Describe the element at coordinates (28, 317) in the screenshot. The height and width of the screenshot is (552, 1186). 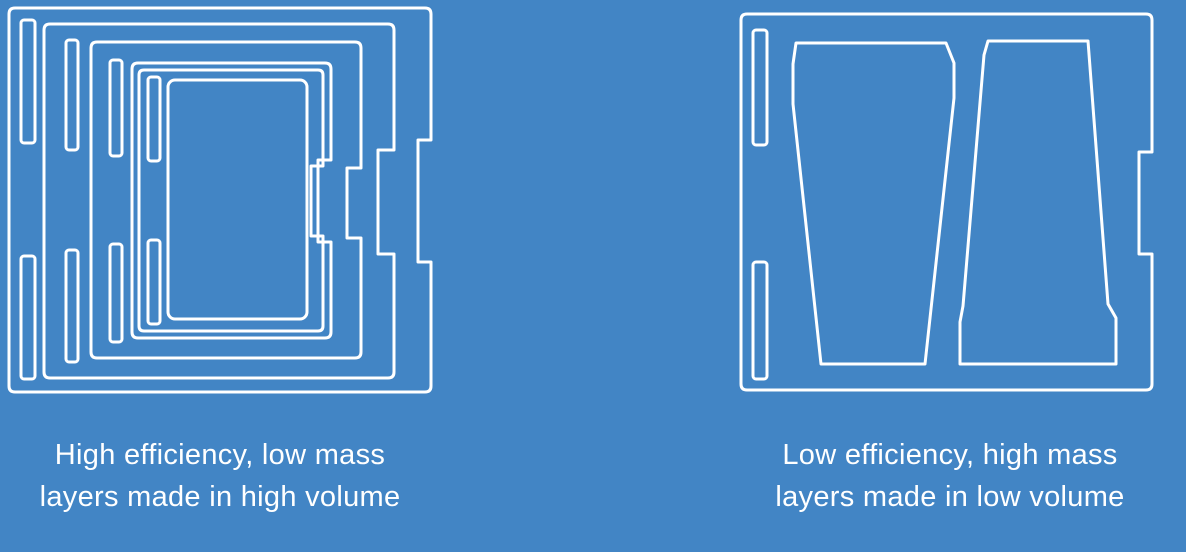
I see `outer-slot-bottom` at that location.